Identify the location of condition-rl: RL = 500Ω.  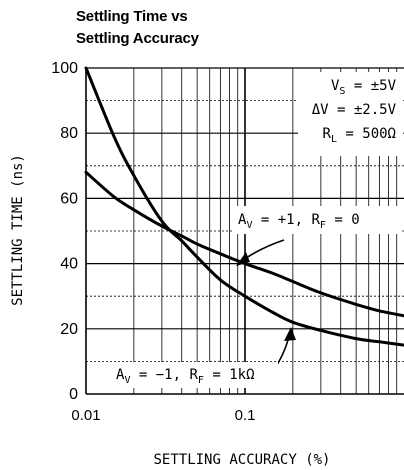
(359, 135).